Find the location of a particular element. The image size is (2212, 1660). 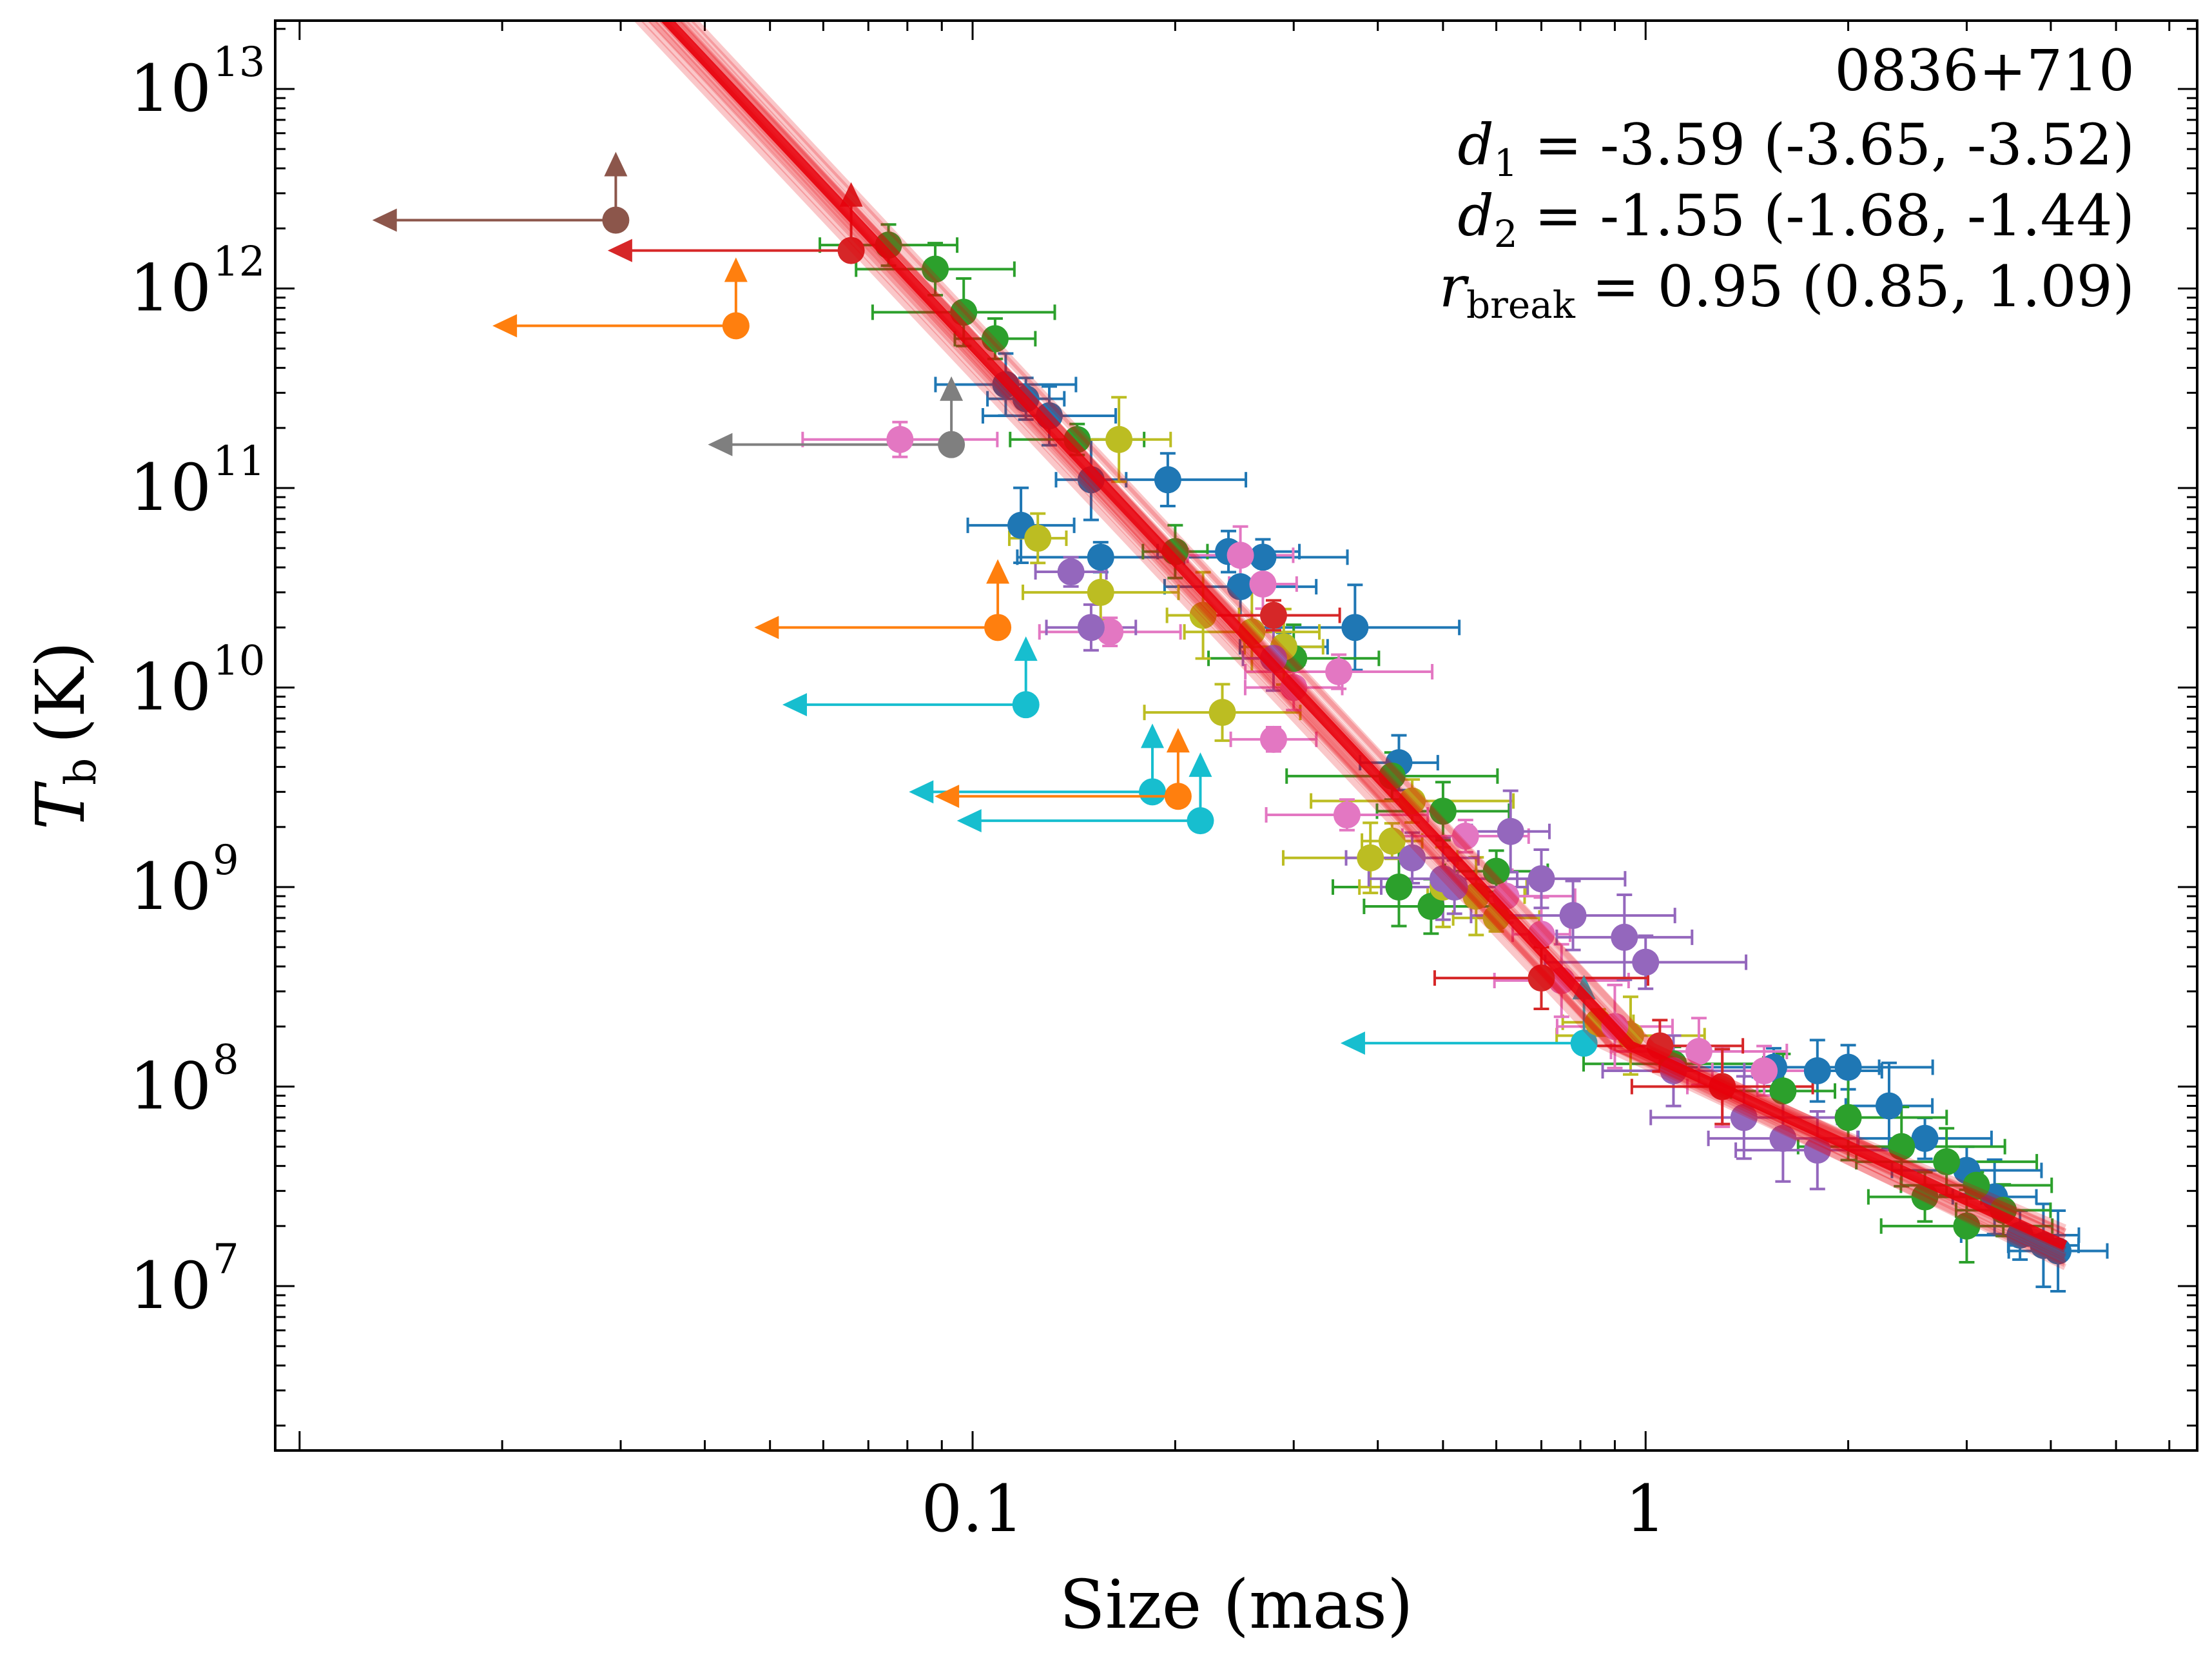

annotation-d2-symbol: d is located at coordinates (1475, 215).